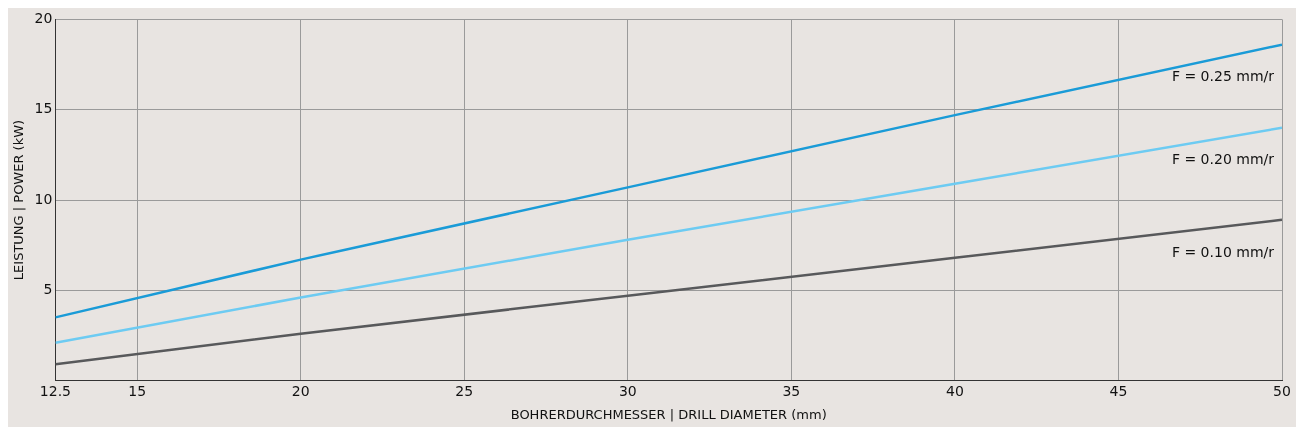 This screenshot has width=1304, height=435. What do you see at coordinates (955, 390) in the screenshot?
I see `x-tick-label: 40` at bounding box center [955, 390].